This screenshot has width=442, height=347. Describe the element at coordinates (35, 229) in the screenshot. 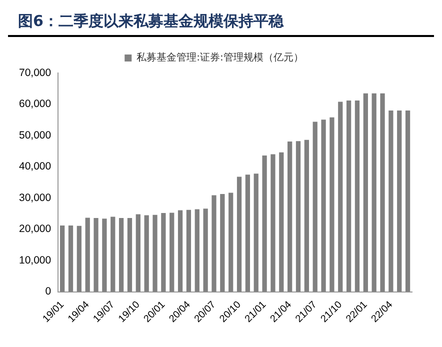

I see `y-tick-label: 20,000` at that location.